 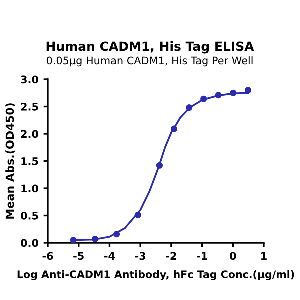 I want to click on x-axis-title: Log Anti-CADM1 Antibody, hFc Tag Conc.(μg/ml), so click(x=156, y=275).